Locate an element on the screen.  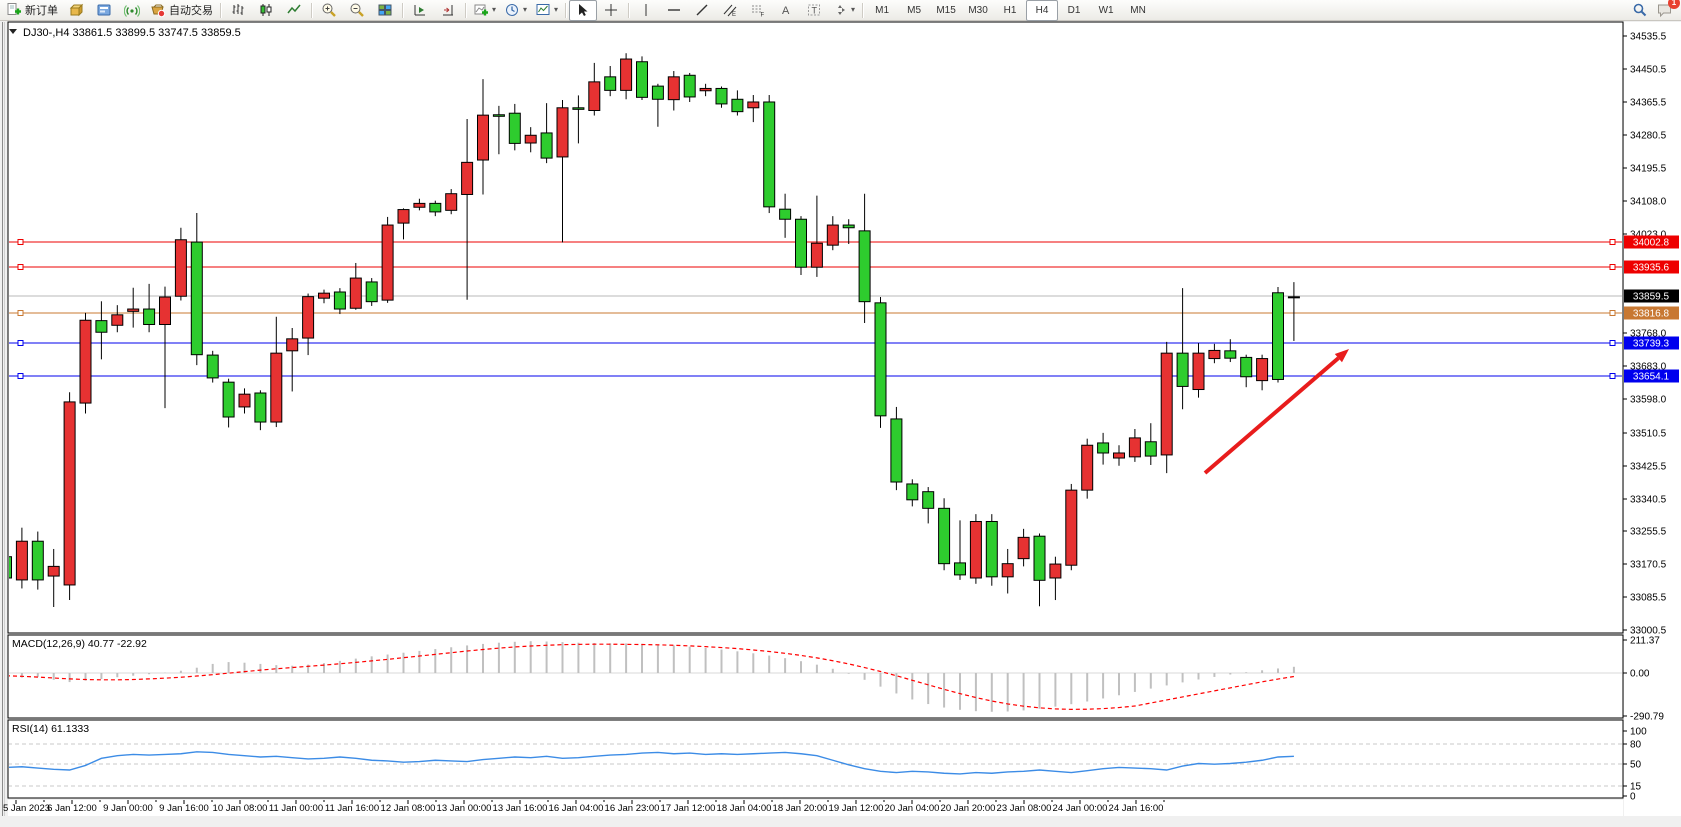
rsi-pane is located at coordinates (815, 759).